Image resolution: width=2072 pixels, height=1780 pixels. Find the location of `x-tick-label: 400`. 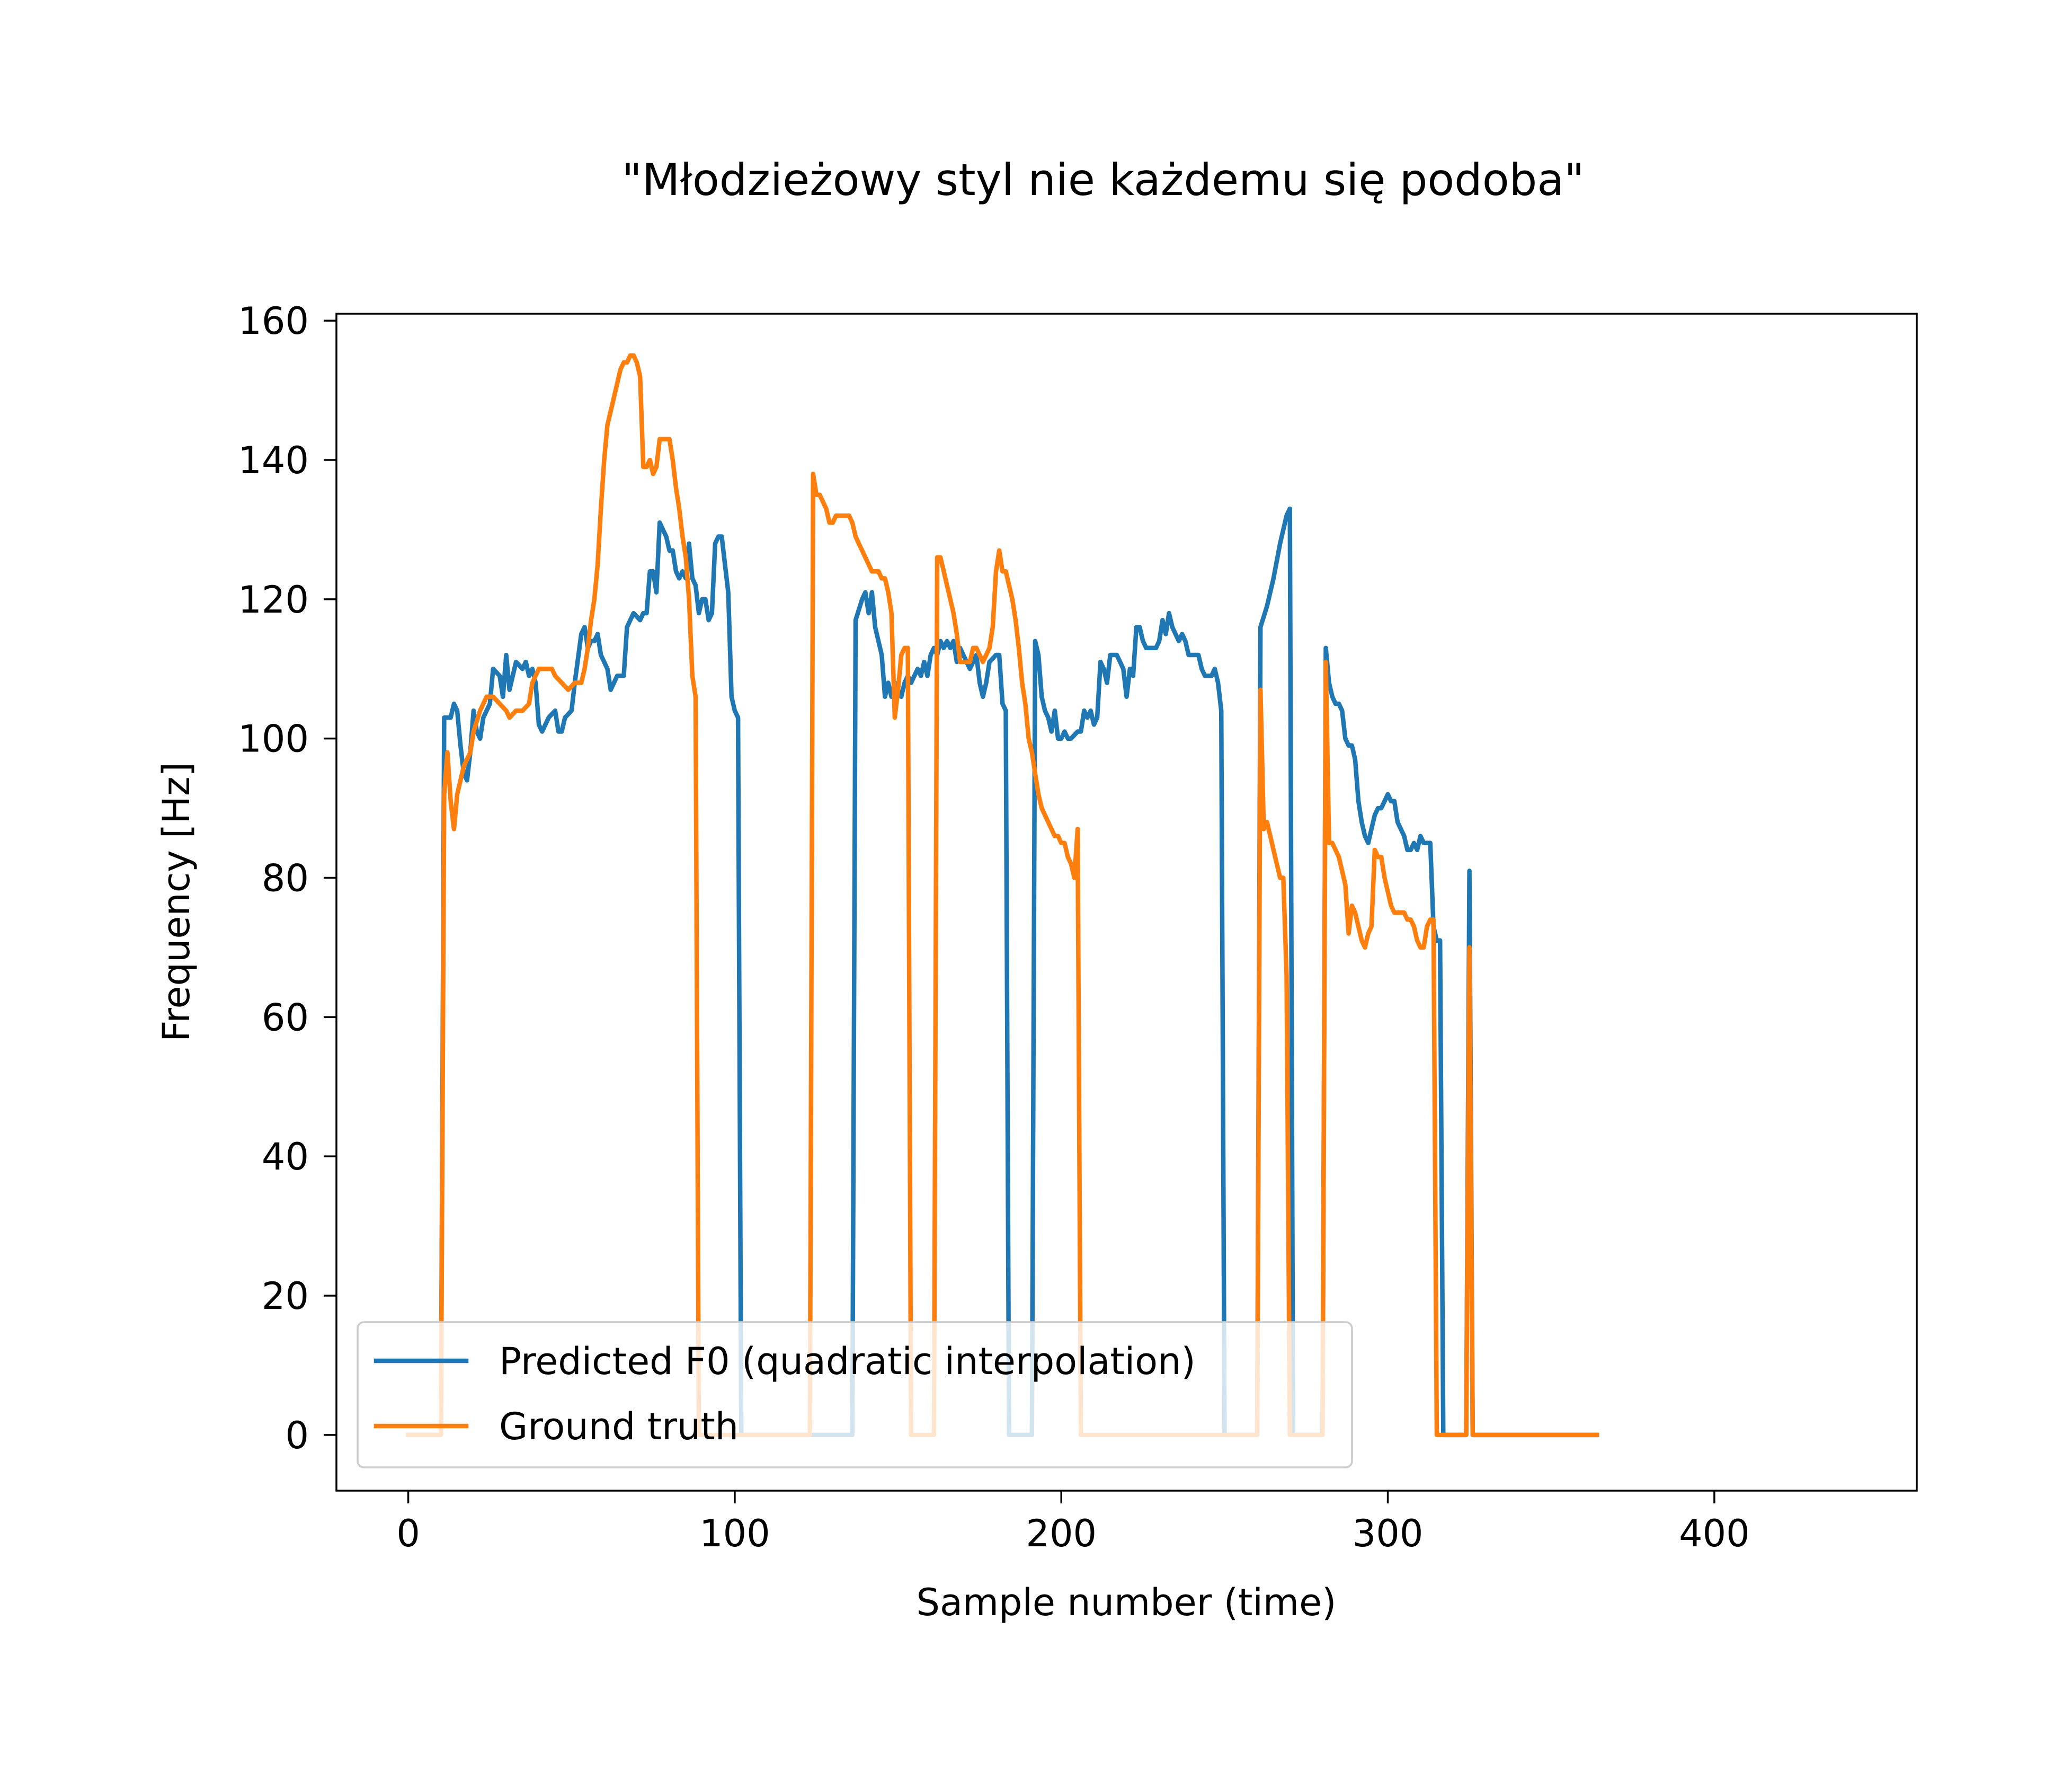

x-tick-label: 400 is located at coordinates (1714, 1533).